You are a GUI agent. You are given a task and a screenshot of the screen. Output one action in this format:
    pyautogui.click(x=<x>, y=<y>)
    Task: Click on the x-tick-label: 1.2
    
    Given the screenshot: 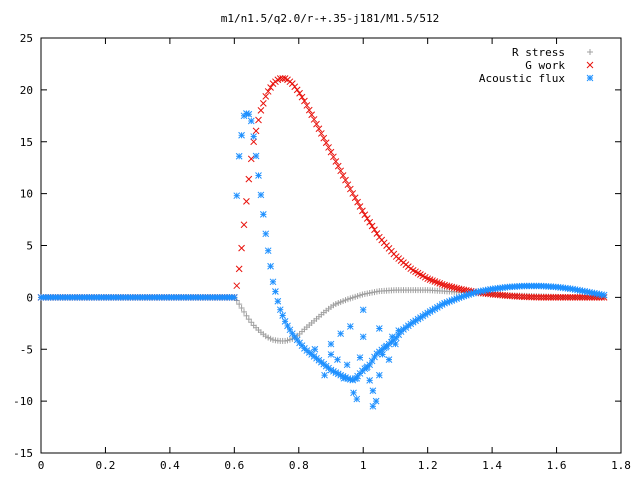 What is the action you would take?
    pyautogui.click(x=428, y=465)
    